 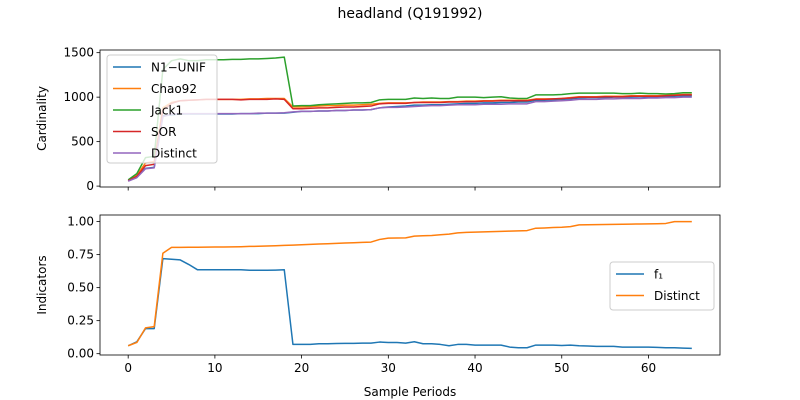 What do you see at coordinates (409, 14) in the screenshot?
I see `figure-title: headland (Q191992)` at bounding box center [409, 14].